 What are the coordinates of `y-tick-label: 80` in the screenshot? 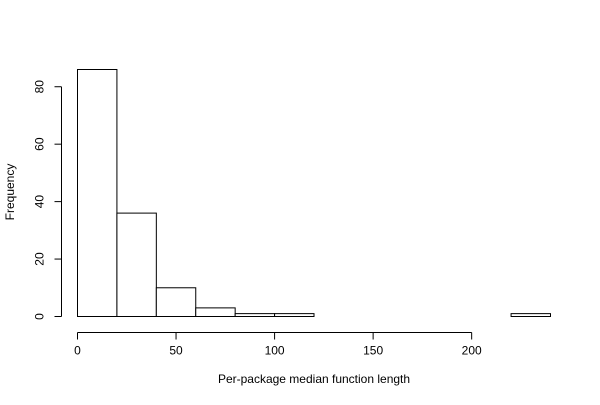 It's located at (40, 87).